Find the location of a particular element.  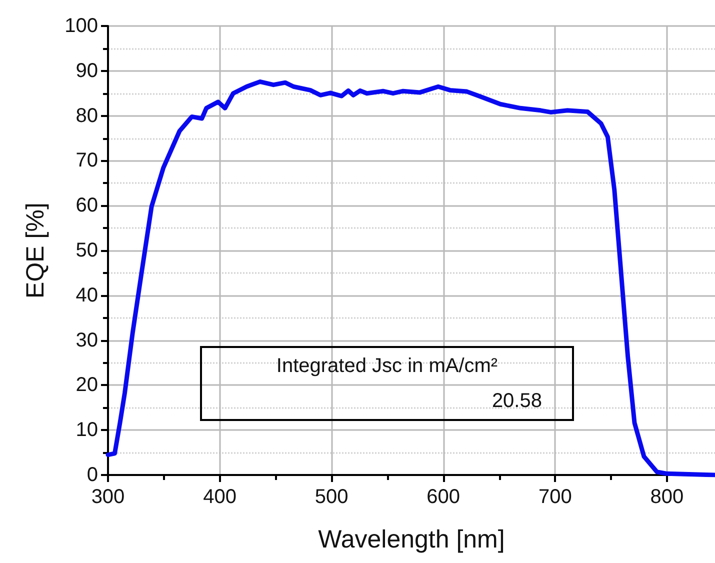

annotation: 20.58 is located at coordinates (516, 401).